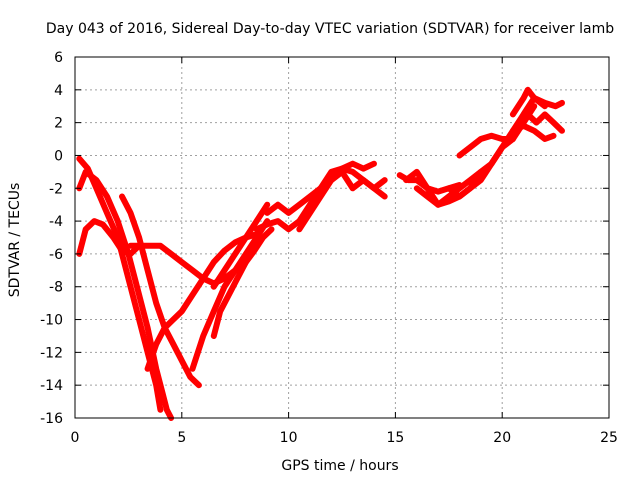  What do you see at coordinates (51, 353) in the screenshot?
I see `y-tick-label: -12` at bounding box center [51, 353].